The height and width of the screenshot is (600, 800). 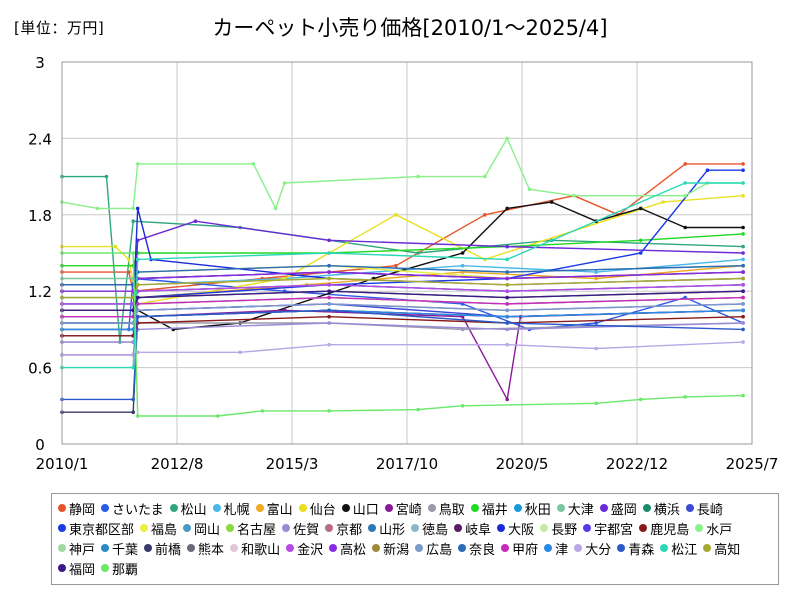 What do you see at coordinates (207, 530) in the screenshot?
I see `legend-label: 岡山` at bounding box center [207, 530].